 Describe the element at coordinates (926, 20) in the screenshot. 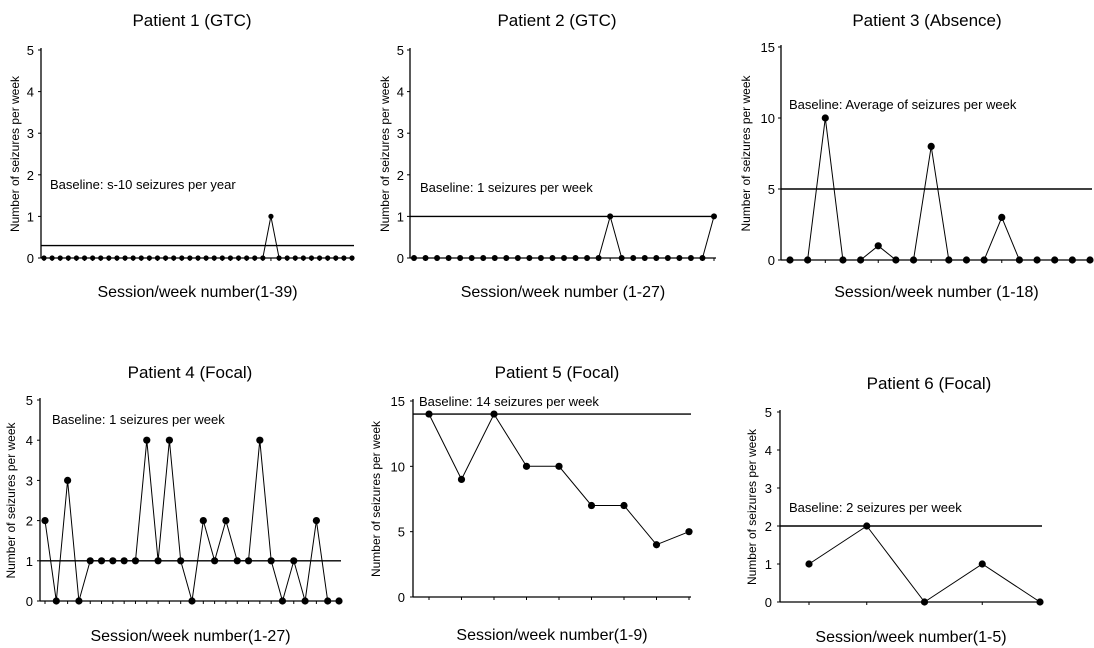

I see `chart-title: Patient 3 (Absence)` at that location.